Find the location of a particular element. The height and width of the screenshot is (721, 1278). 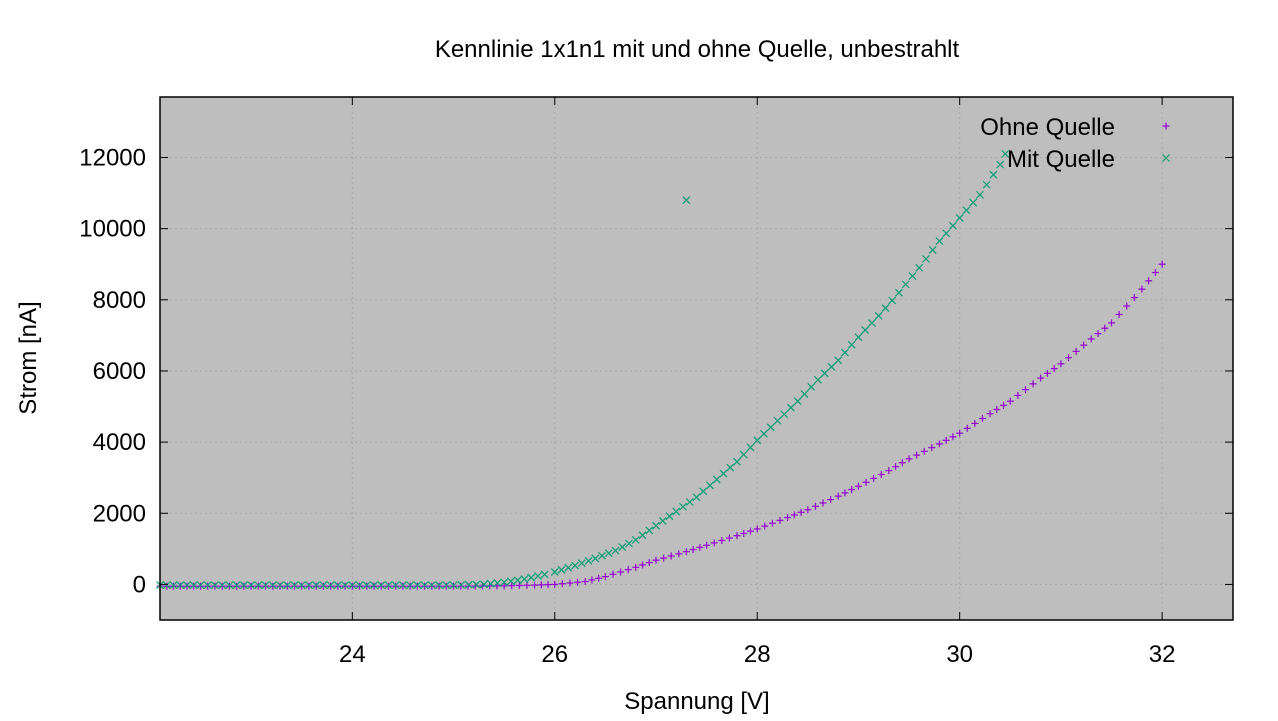

y-tick-label: 10000 is located at coordinates (112, 229).